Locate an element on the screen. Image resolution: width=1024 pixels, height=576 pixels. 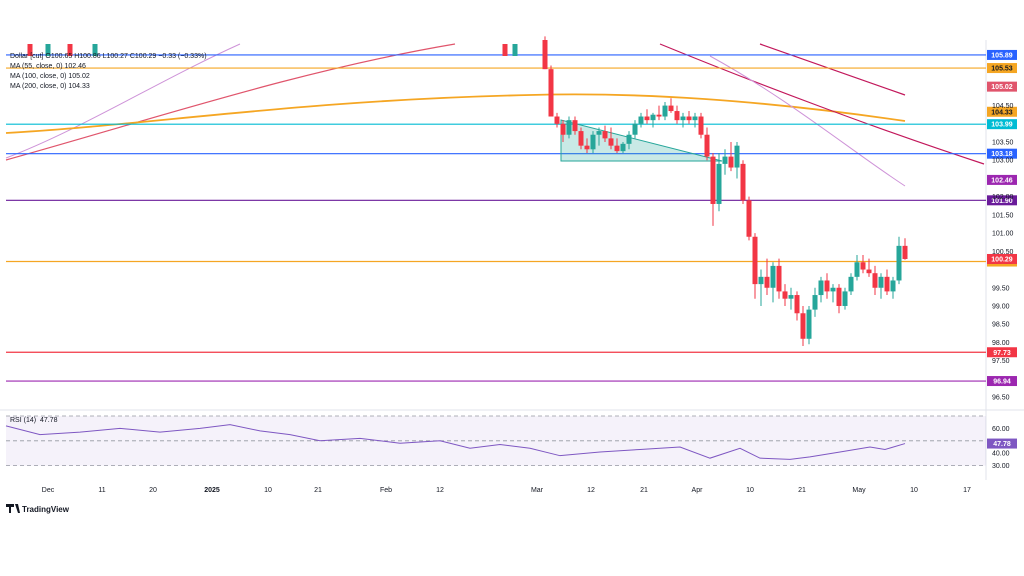
y-tick-label: 103.00 is located at coordinates (1003, 161).